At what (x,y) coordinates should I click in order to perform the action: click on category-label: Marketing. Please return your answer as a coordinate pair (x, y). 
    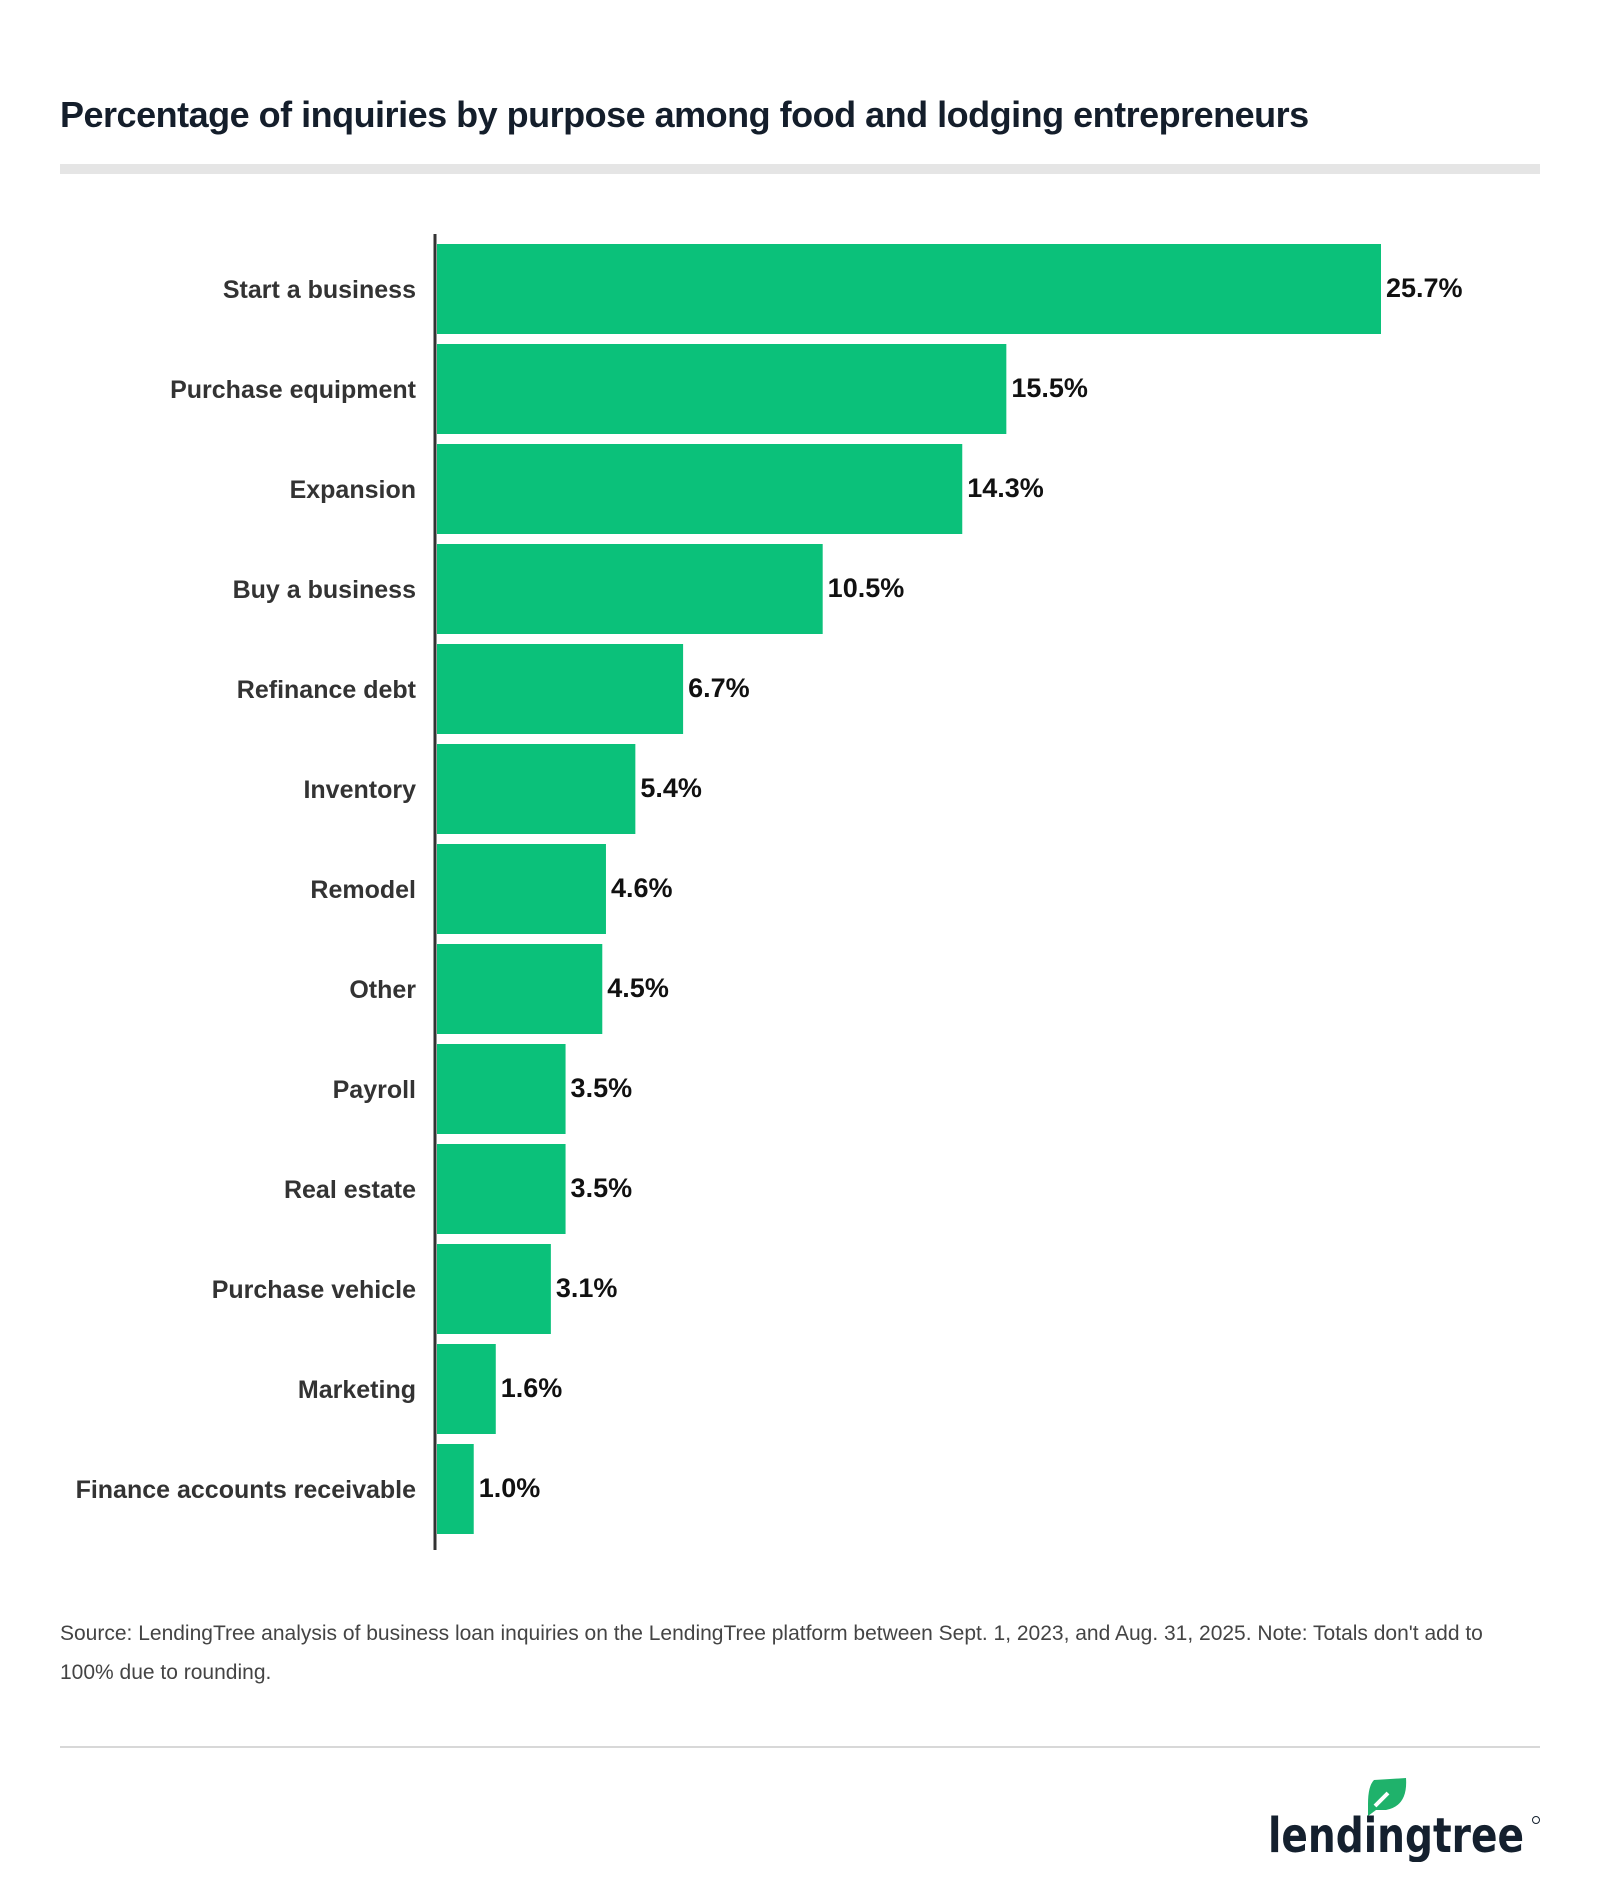
    Looking at the image, I should click on (357, 1390).